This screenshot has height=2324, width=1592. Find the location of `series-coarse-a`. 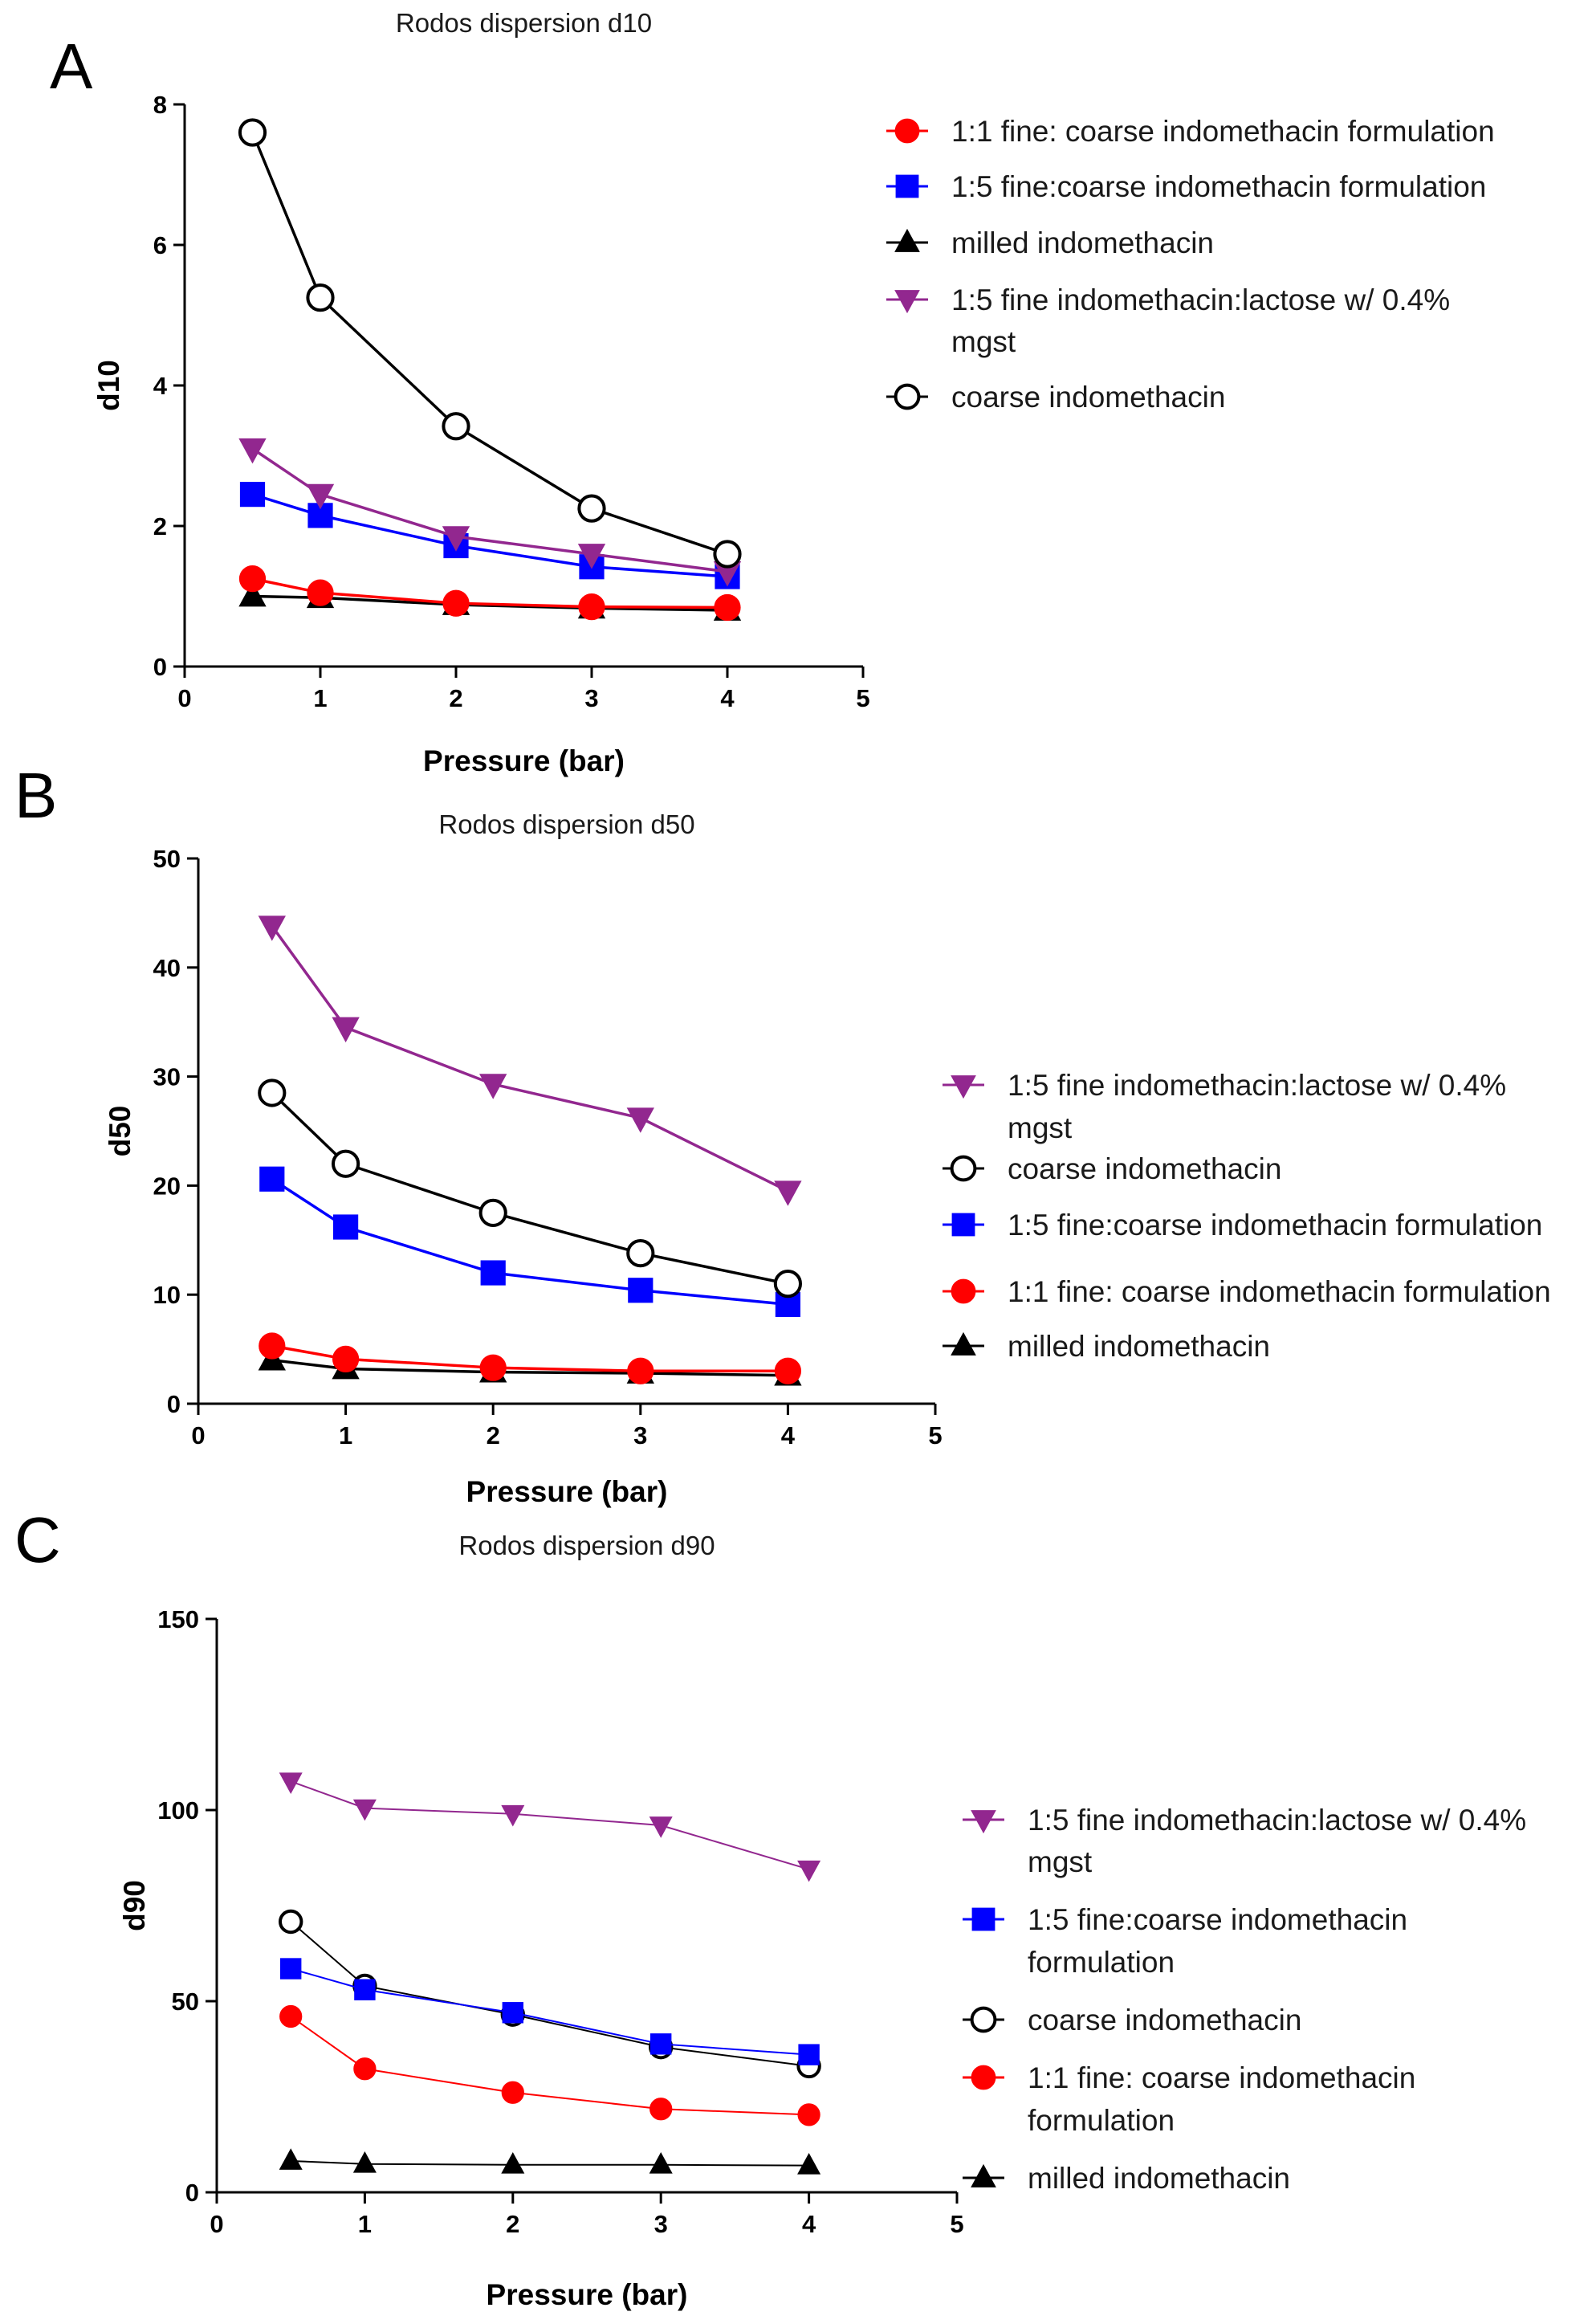

series-coarse-a is located at coordinates (490, 343).